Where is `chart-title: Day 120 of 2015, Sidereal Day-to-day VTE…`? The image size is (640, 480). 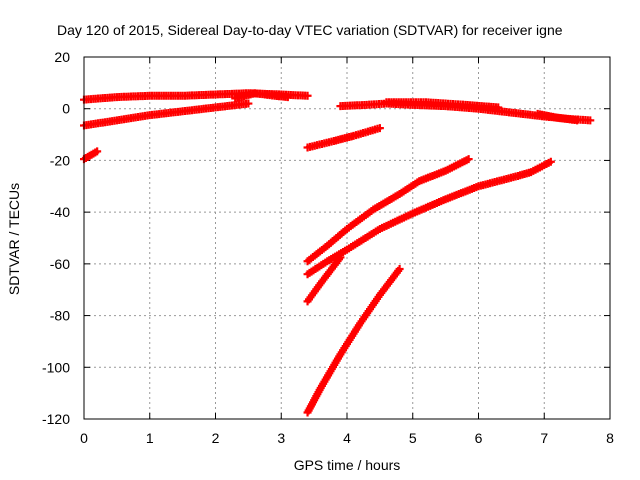
chart-title: Day 120 of 2015, Sidereal Day-to-day VTE… is located at coordinates (310, 30).